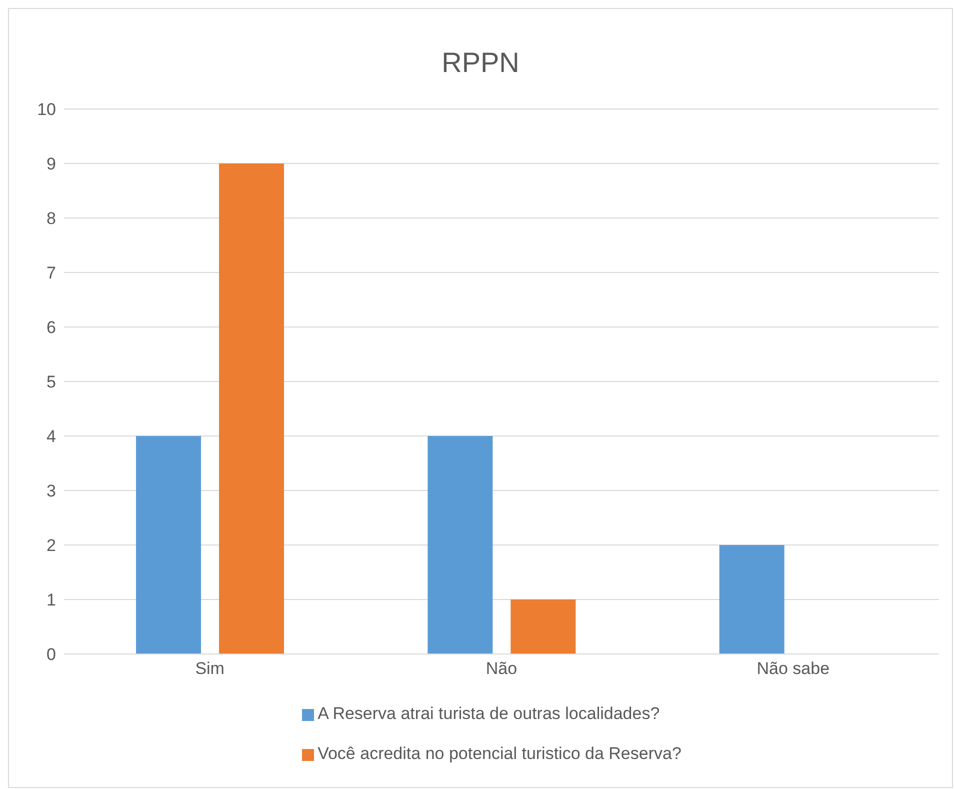  What do you see at coordinates (51, 273) in the screenshot?
I see `y-tick-label: 7` at bounding box center [51, 273].